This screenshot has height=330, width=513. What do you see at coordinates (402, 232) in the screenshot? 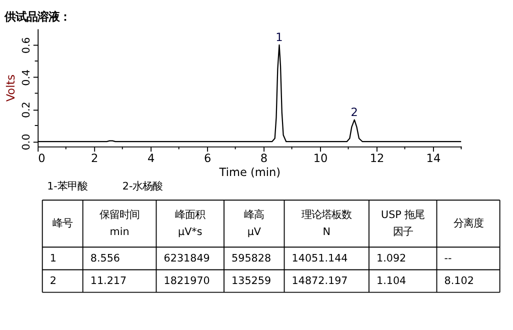
I see `text: 因子` at bounding box center [402, 232].